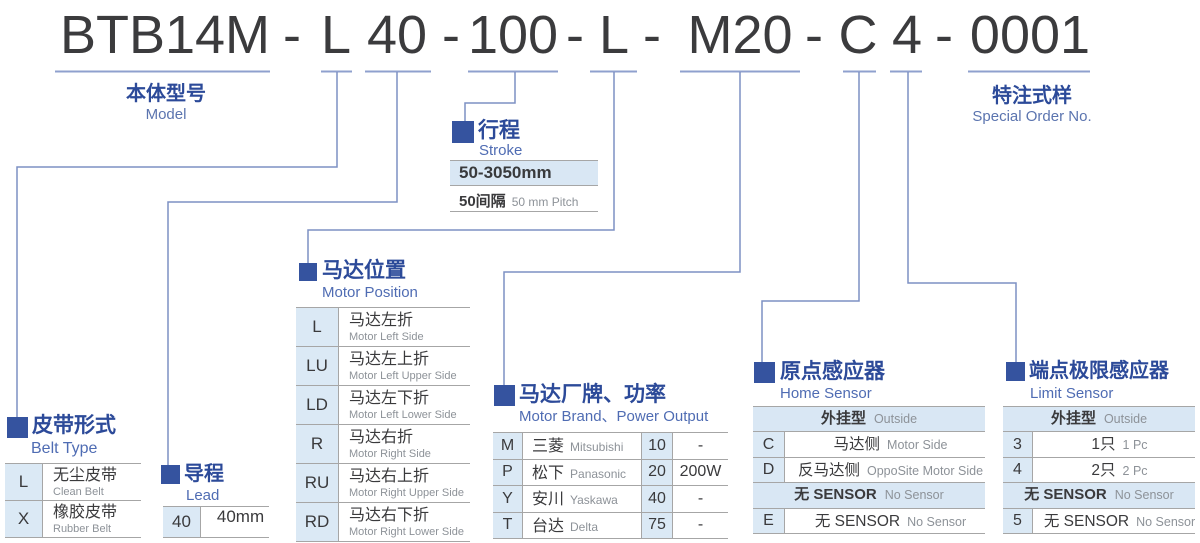 Image resolution: width=1200 pixels, height=543 pixels. What do you see at coordinates (858, 35) in the screenshot?
I see `code-segment-home-sensor: C` at bounding box center [858, 35].